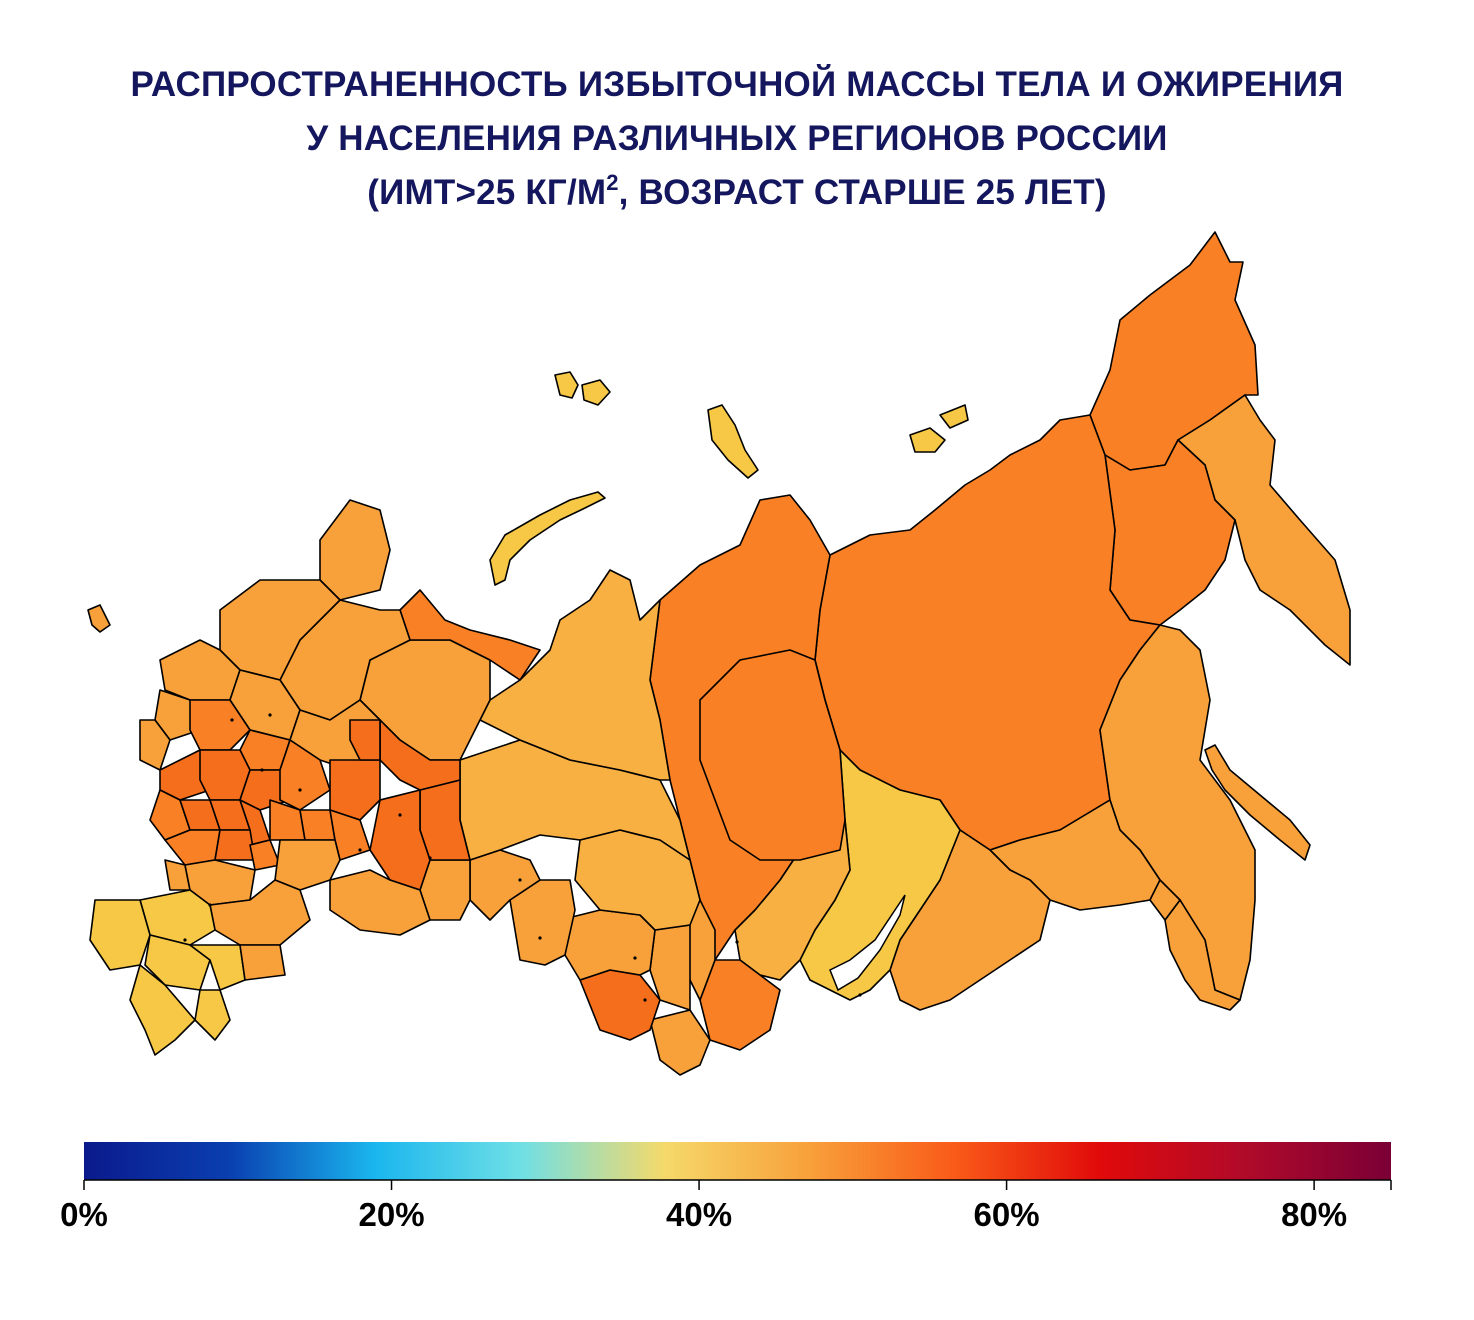 This screenshot has height=1320, width=1474. What do you see at coordinates (99, 618) in the screenshot?
I see `region-kaliningrad` at bounding box center [99, 618].